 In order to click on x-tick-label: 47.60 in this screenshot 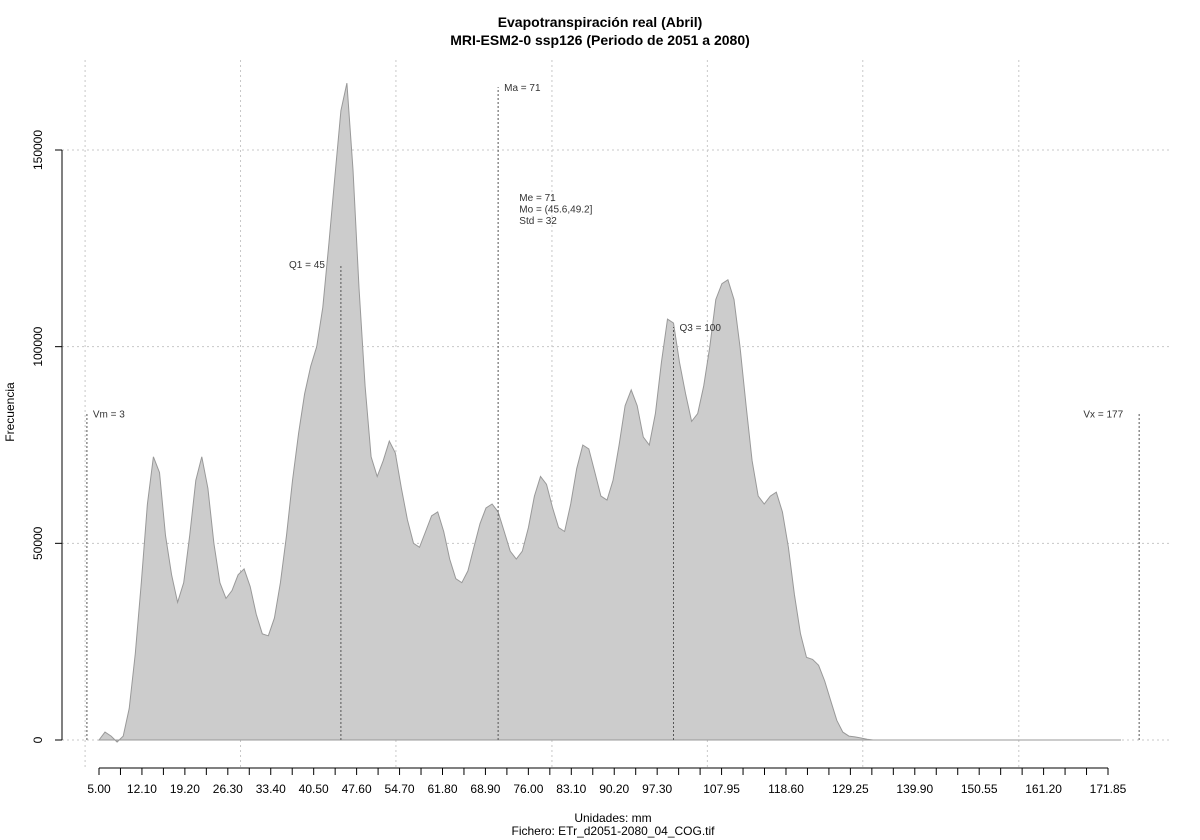, I will do `click(357, 789)`.